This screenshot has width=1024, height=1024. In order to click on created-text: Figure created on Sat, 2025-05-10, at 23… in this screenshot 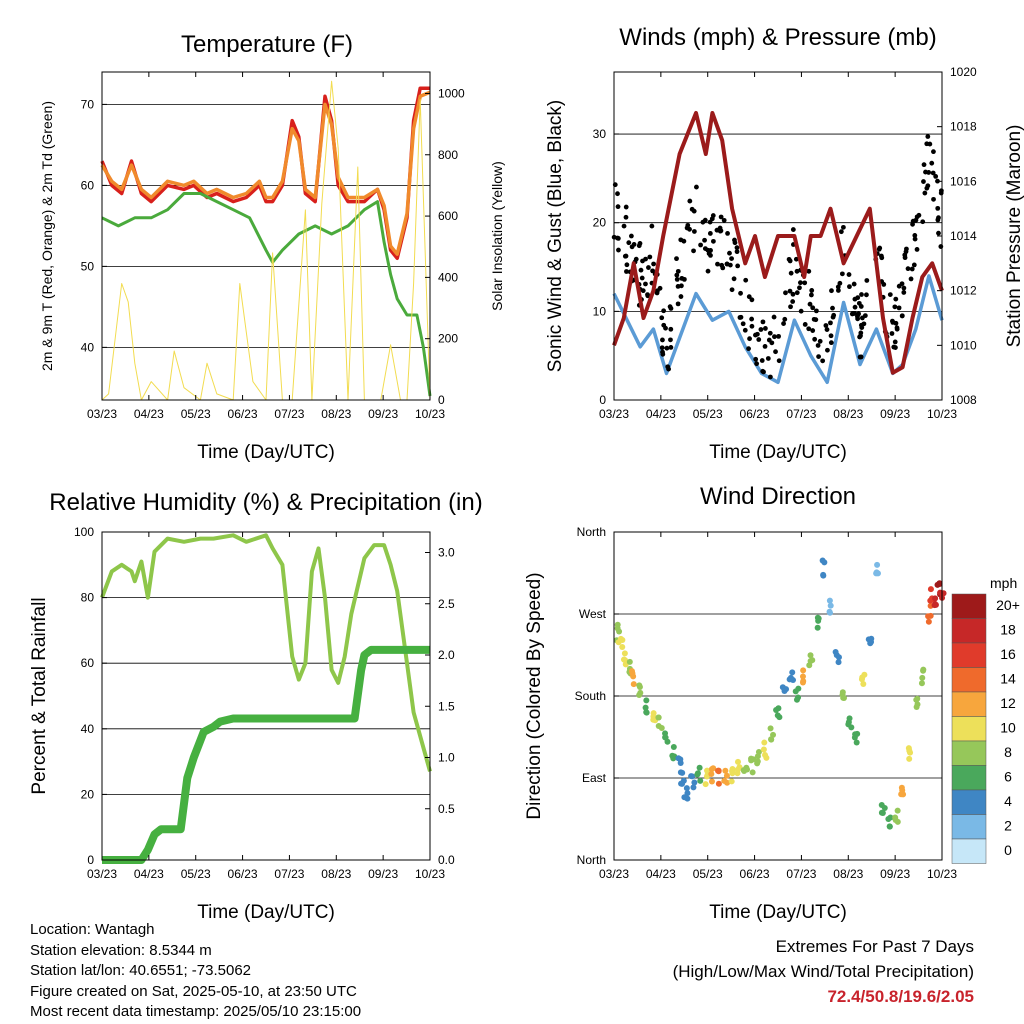, I will do `click(193, 991)`.